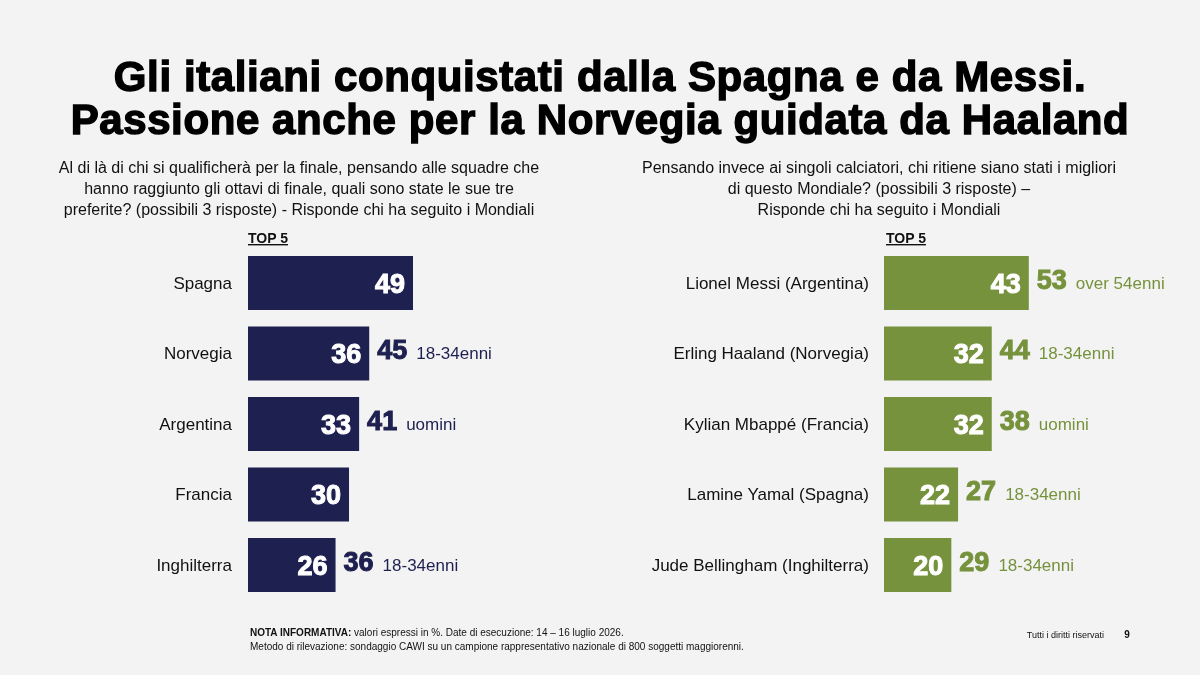 Image resolution: width=1200 pixels, height=675 pixels. What do you see at coordinates (434, 350) in the screenshot?
I see `annotation: 45 18-34enni` at bounding box center [434, 350].